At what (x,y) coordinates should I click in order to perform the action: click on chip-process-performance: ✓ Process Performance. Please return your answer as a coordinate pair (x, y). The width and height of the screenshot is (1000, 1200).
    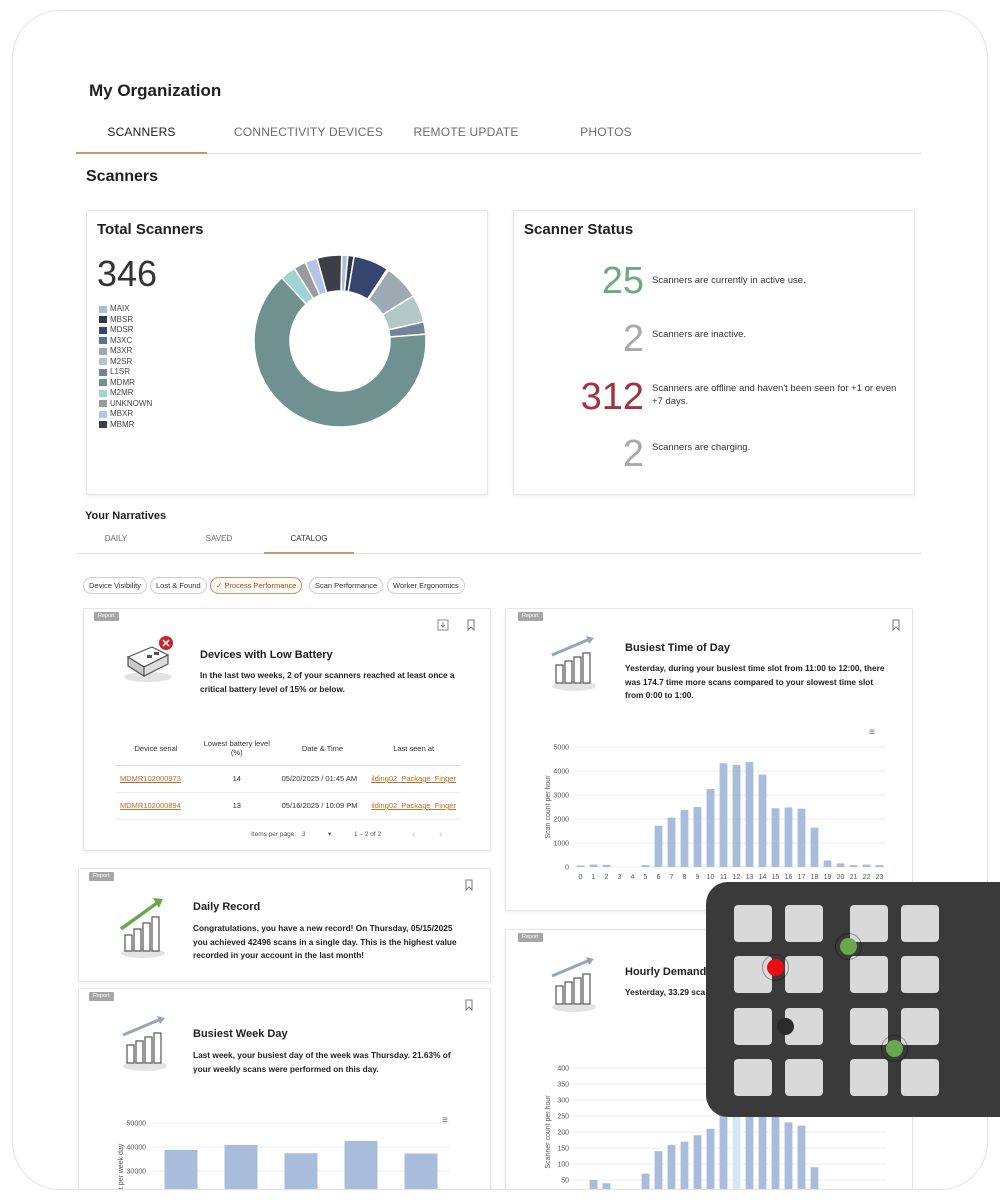
    Looking at the image, I should click on (256, 585).